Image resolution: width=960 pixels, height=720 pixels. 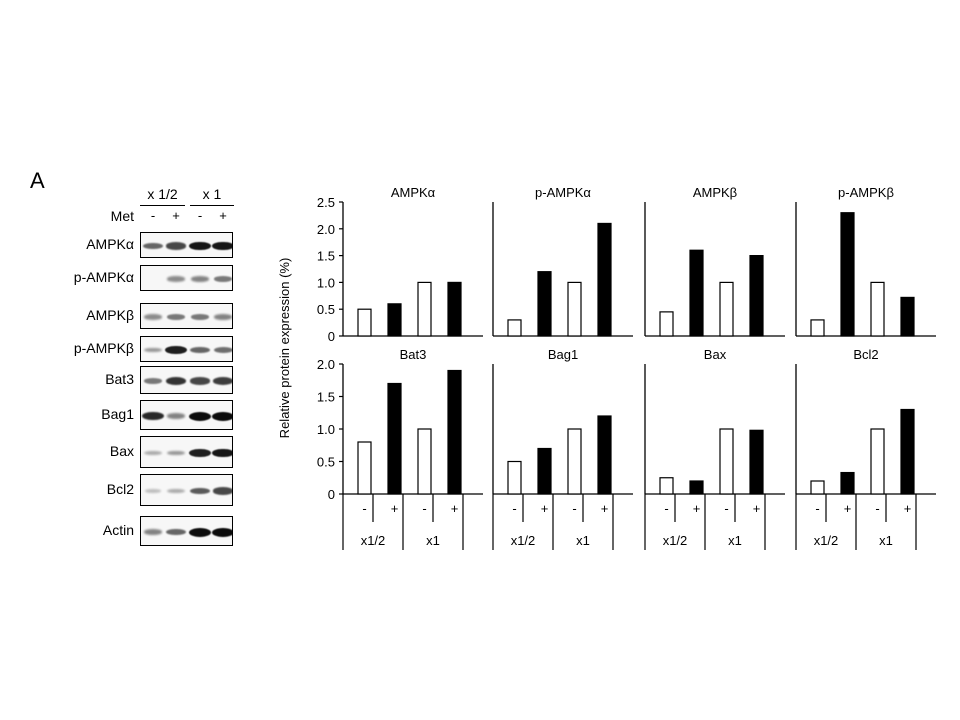 What do you see at coordinates (37, 180) in the screenshot?
I see `panel-label: A` at bounding box center [37, 180].